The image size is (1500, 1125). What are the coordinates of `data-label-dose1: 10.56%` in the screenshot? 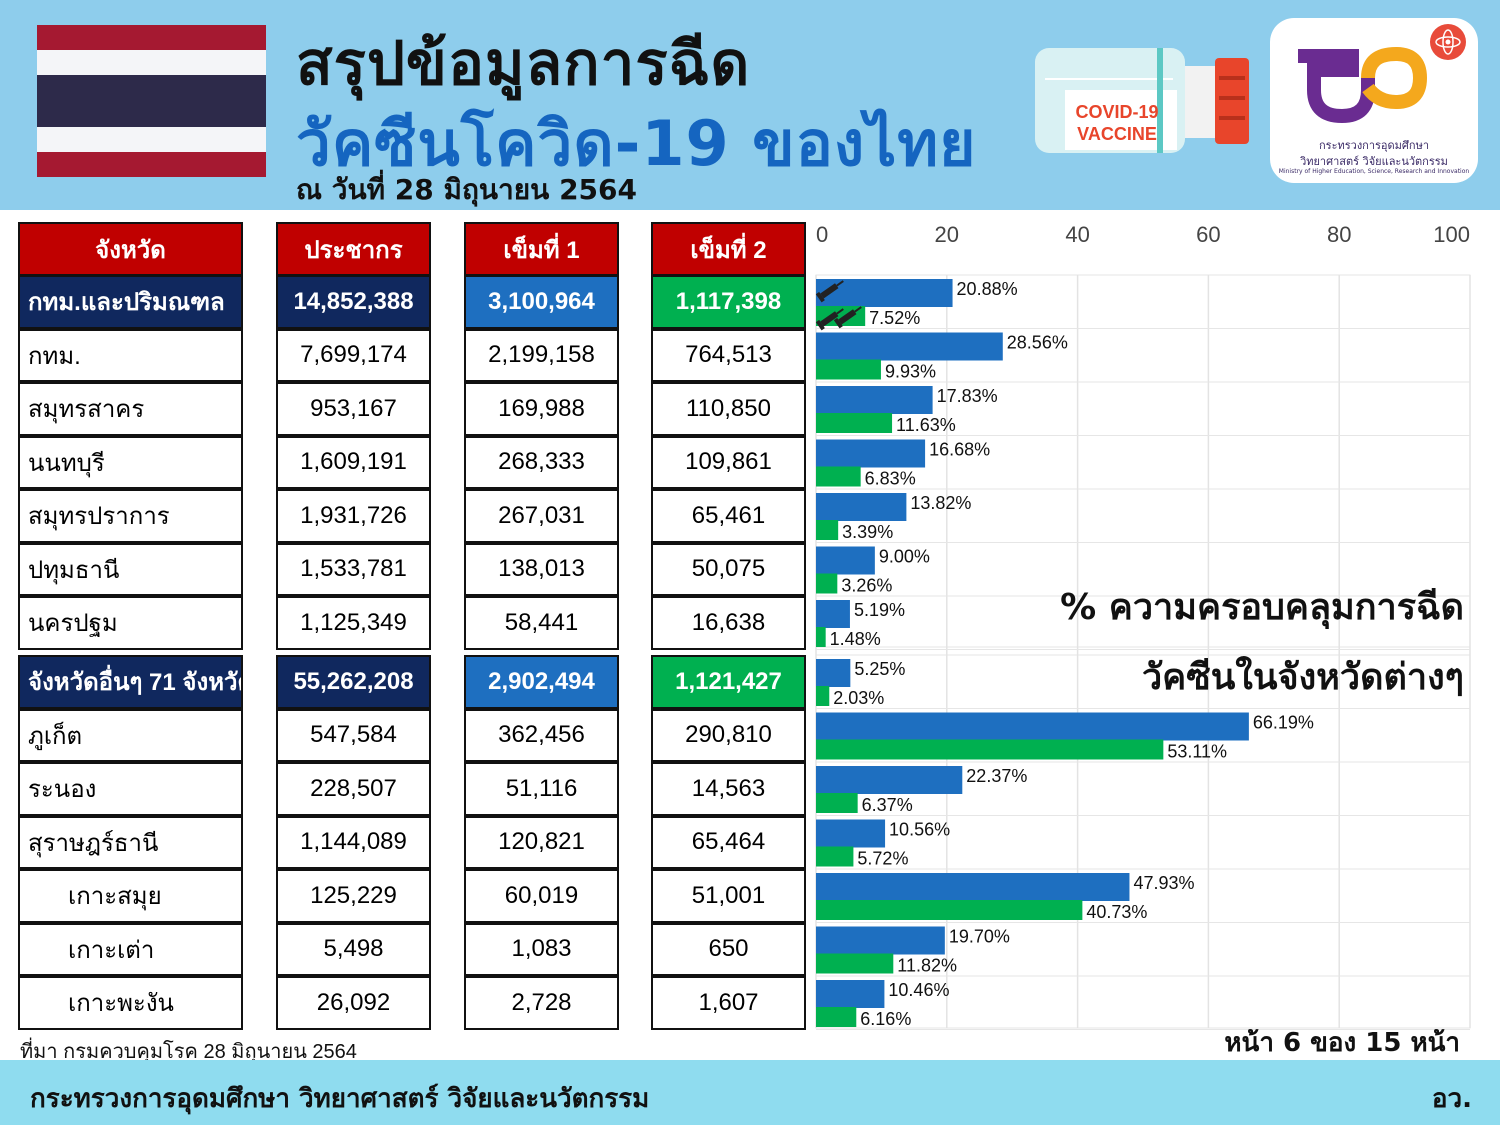 It's located at (919, 830).